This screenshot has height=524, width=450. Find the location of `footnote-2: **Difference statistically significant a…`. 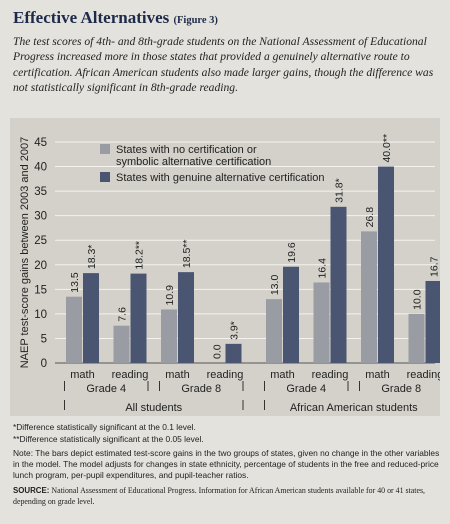

footnote-2: **Difference statistically significant a… is located at coordinates (108, 439).